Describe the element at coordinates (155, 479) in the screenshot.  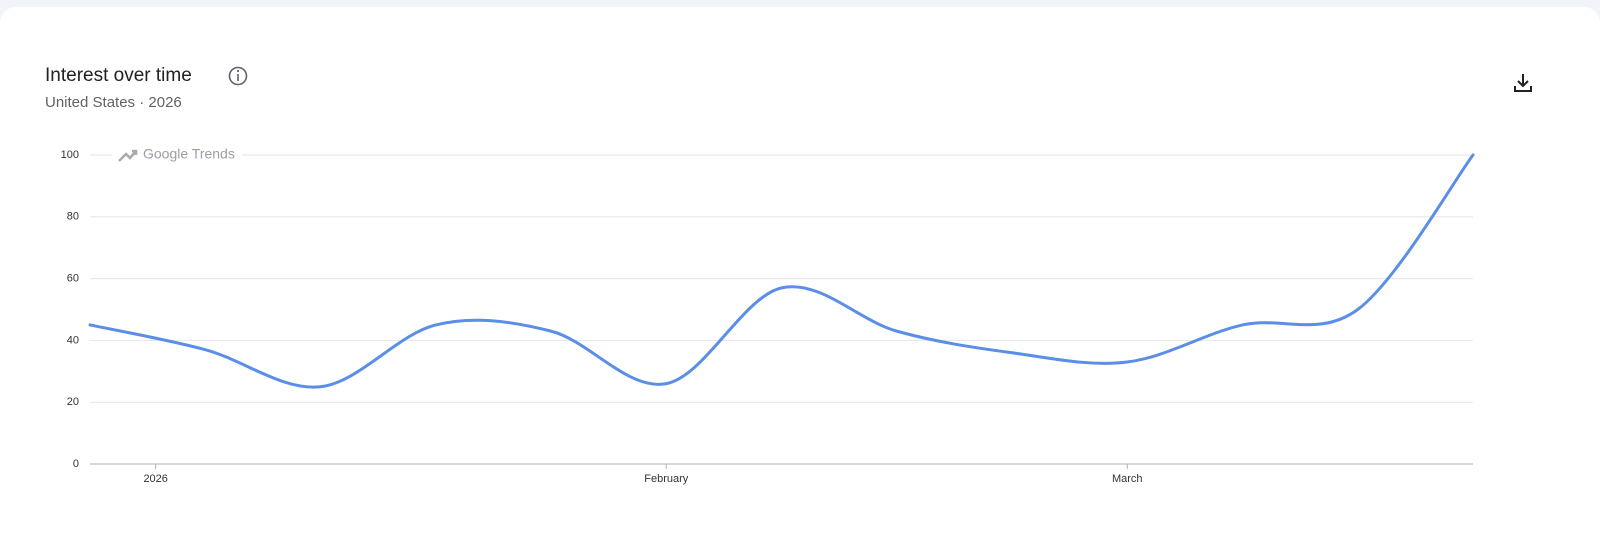
I see `x-tick-label: 2026` at that location.